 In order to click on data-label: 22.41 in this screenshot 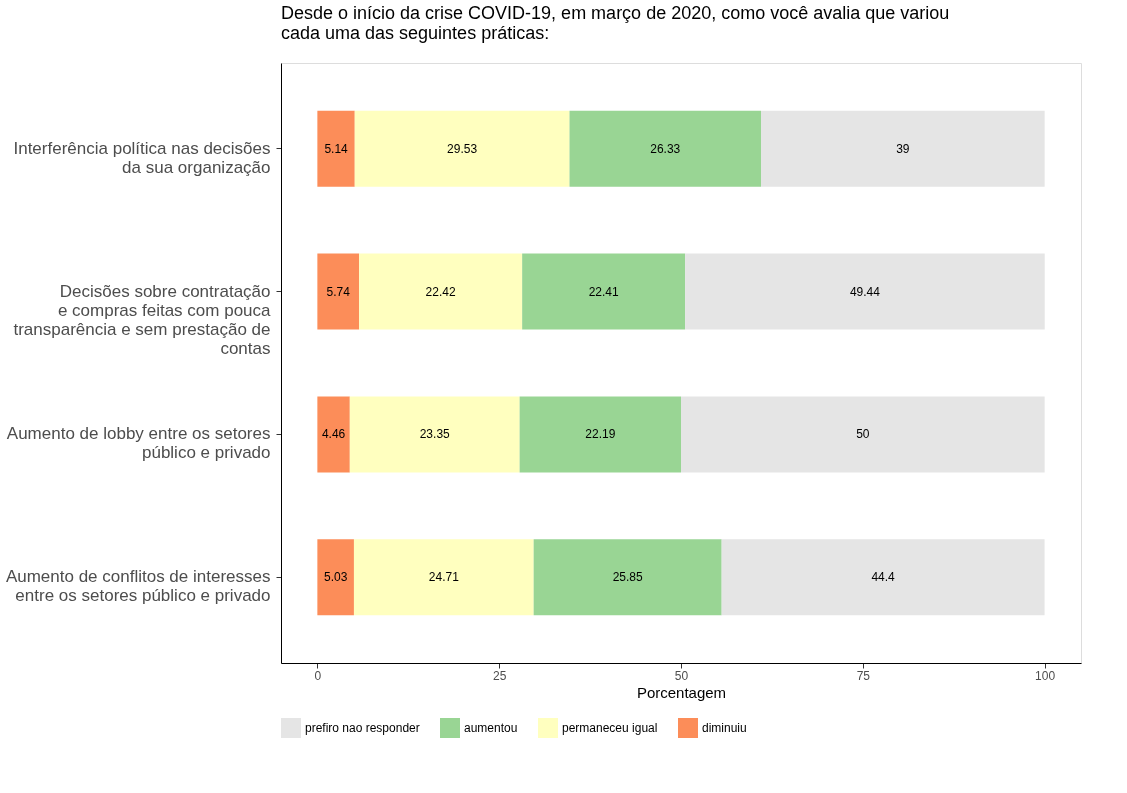, I will do `click(603, 291)`.